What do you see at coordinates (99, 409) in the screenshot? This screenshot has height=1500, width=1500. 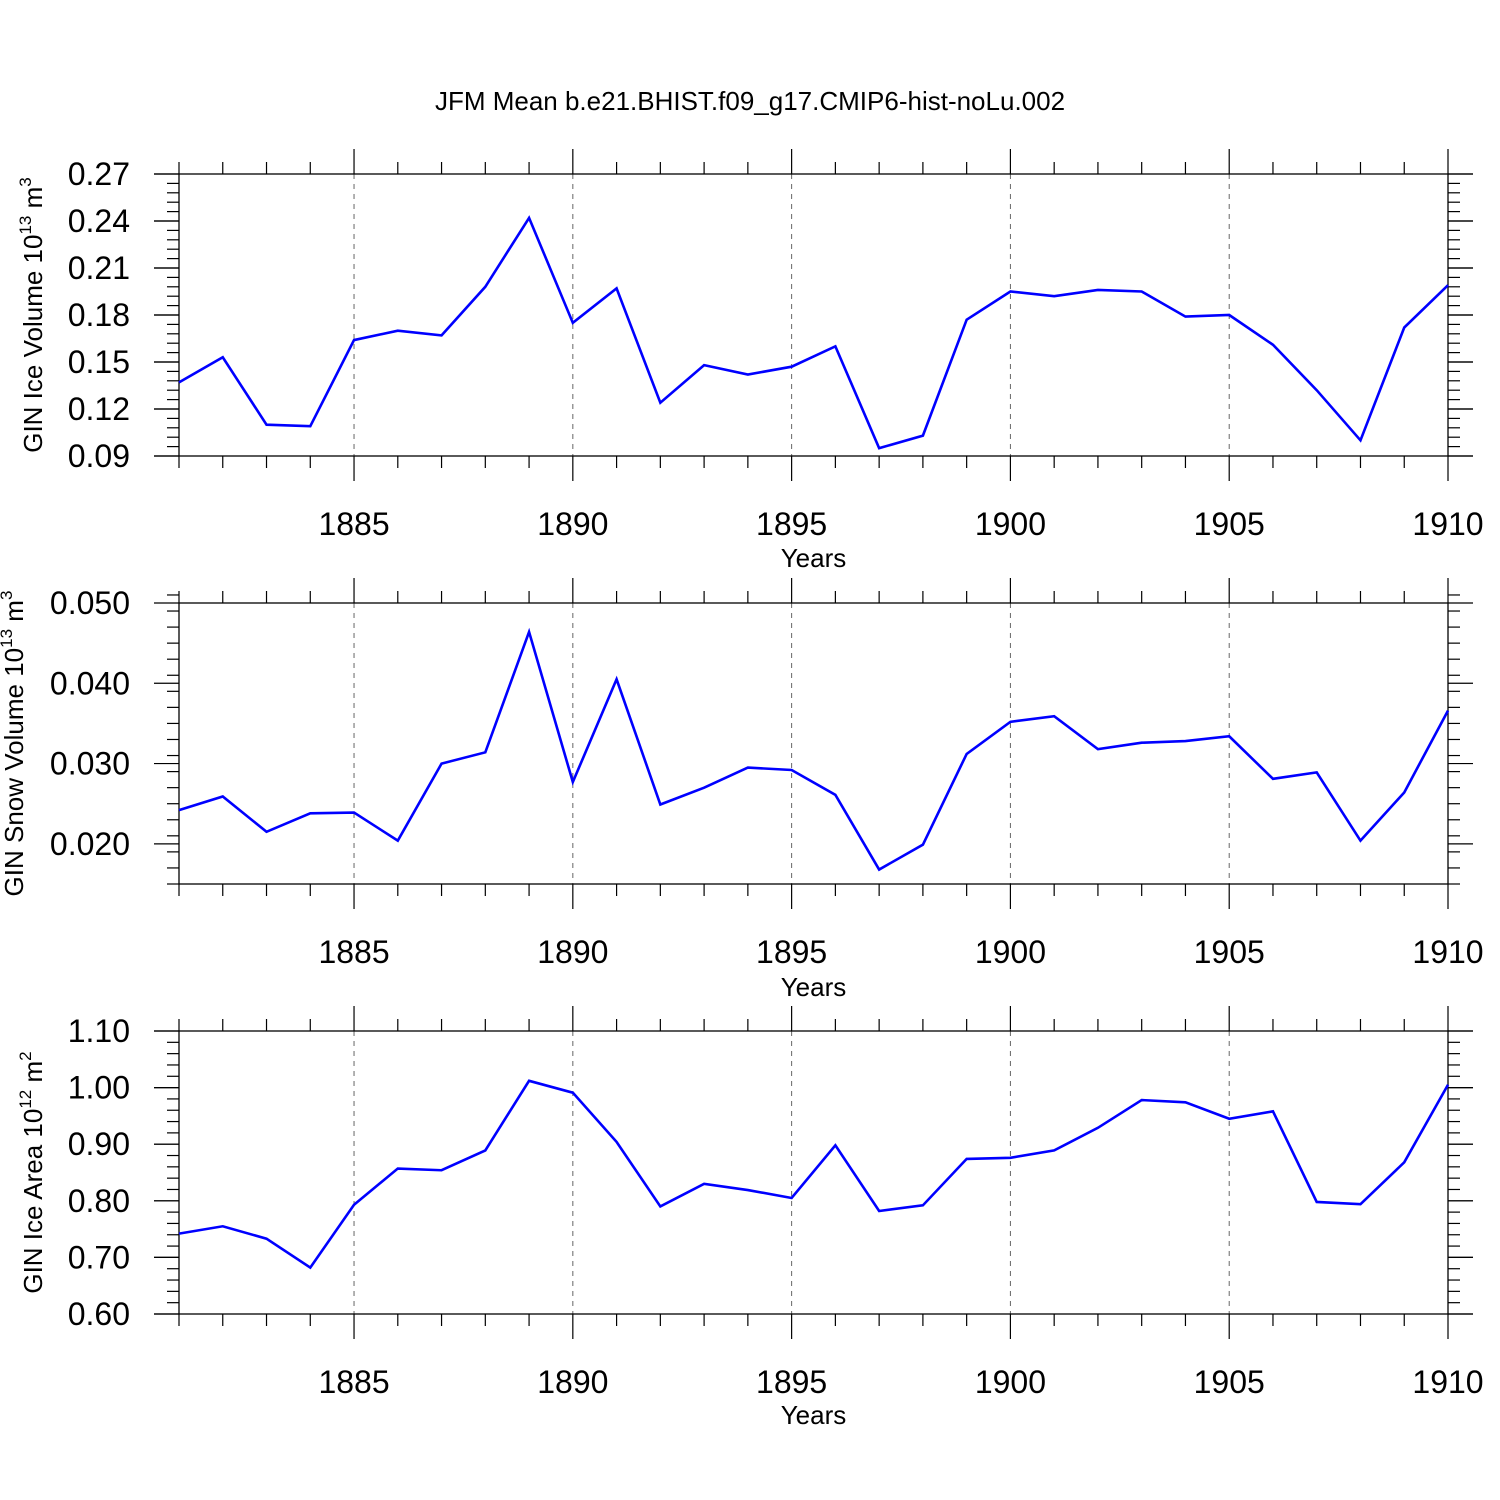 I see `y-tick-label: 0.12` at bounding box center [99, 409].